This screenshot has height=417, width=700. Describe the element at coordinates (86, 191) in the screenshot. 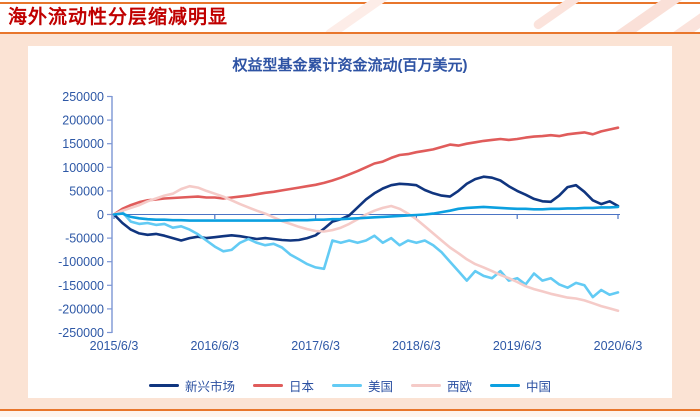

I see `y-tick-label: 50000` at that location.